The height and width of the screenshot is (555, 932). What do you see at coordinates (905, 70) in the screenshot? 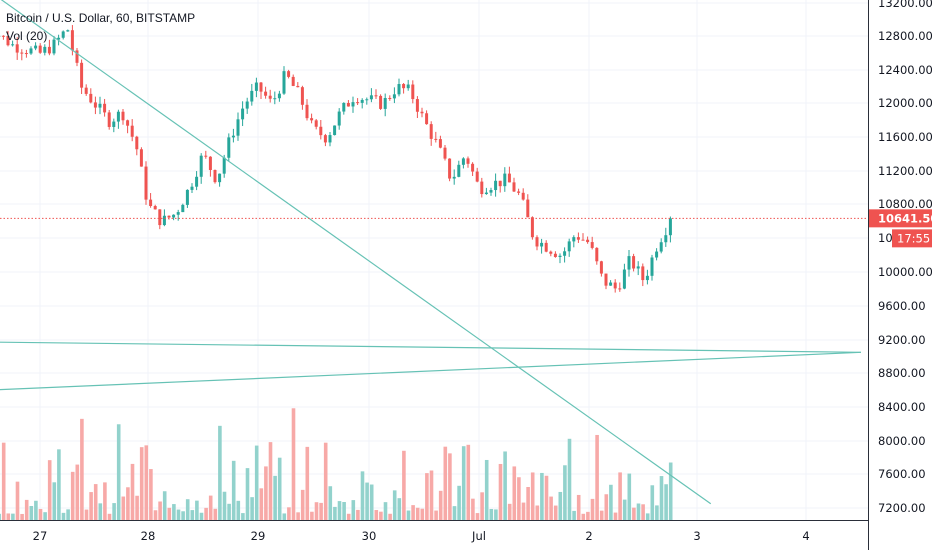
I see `price-tick-label: 12400.00` at bounding box center [905, 70].